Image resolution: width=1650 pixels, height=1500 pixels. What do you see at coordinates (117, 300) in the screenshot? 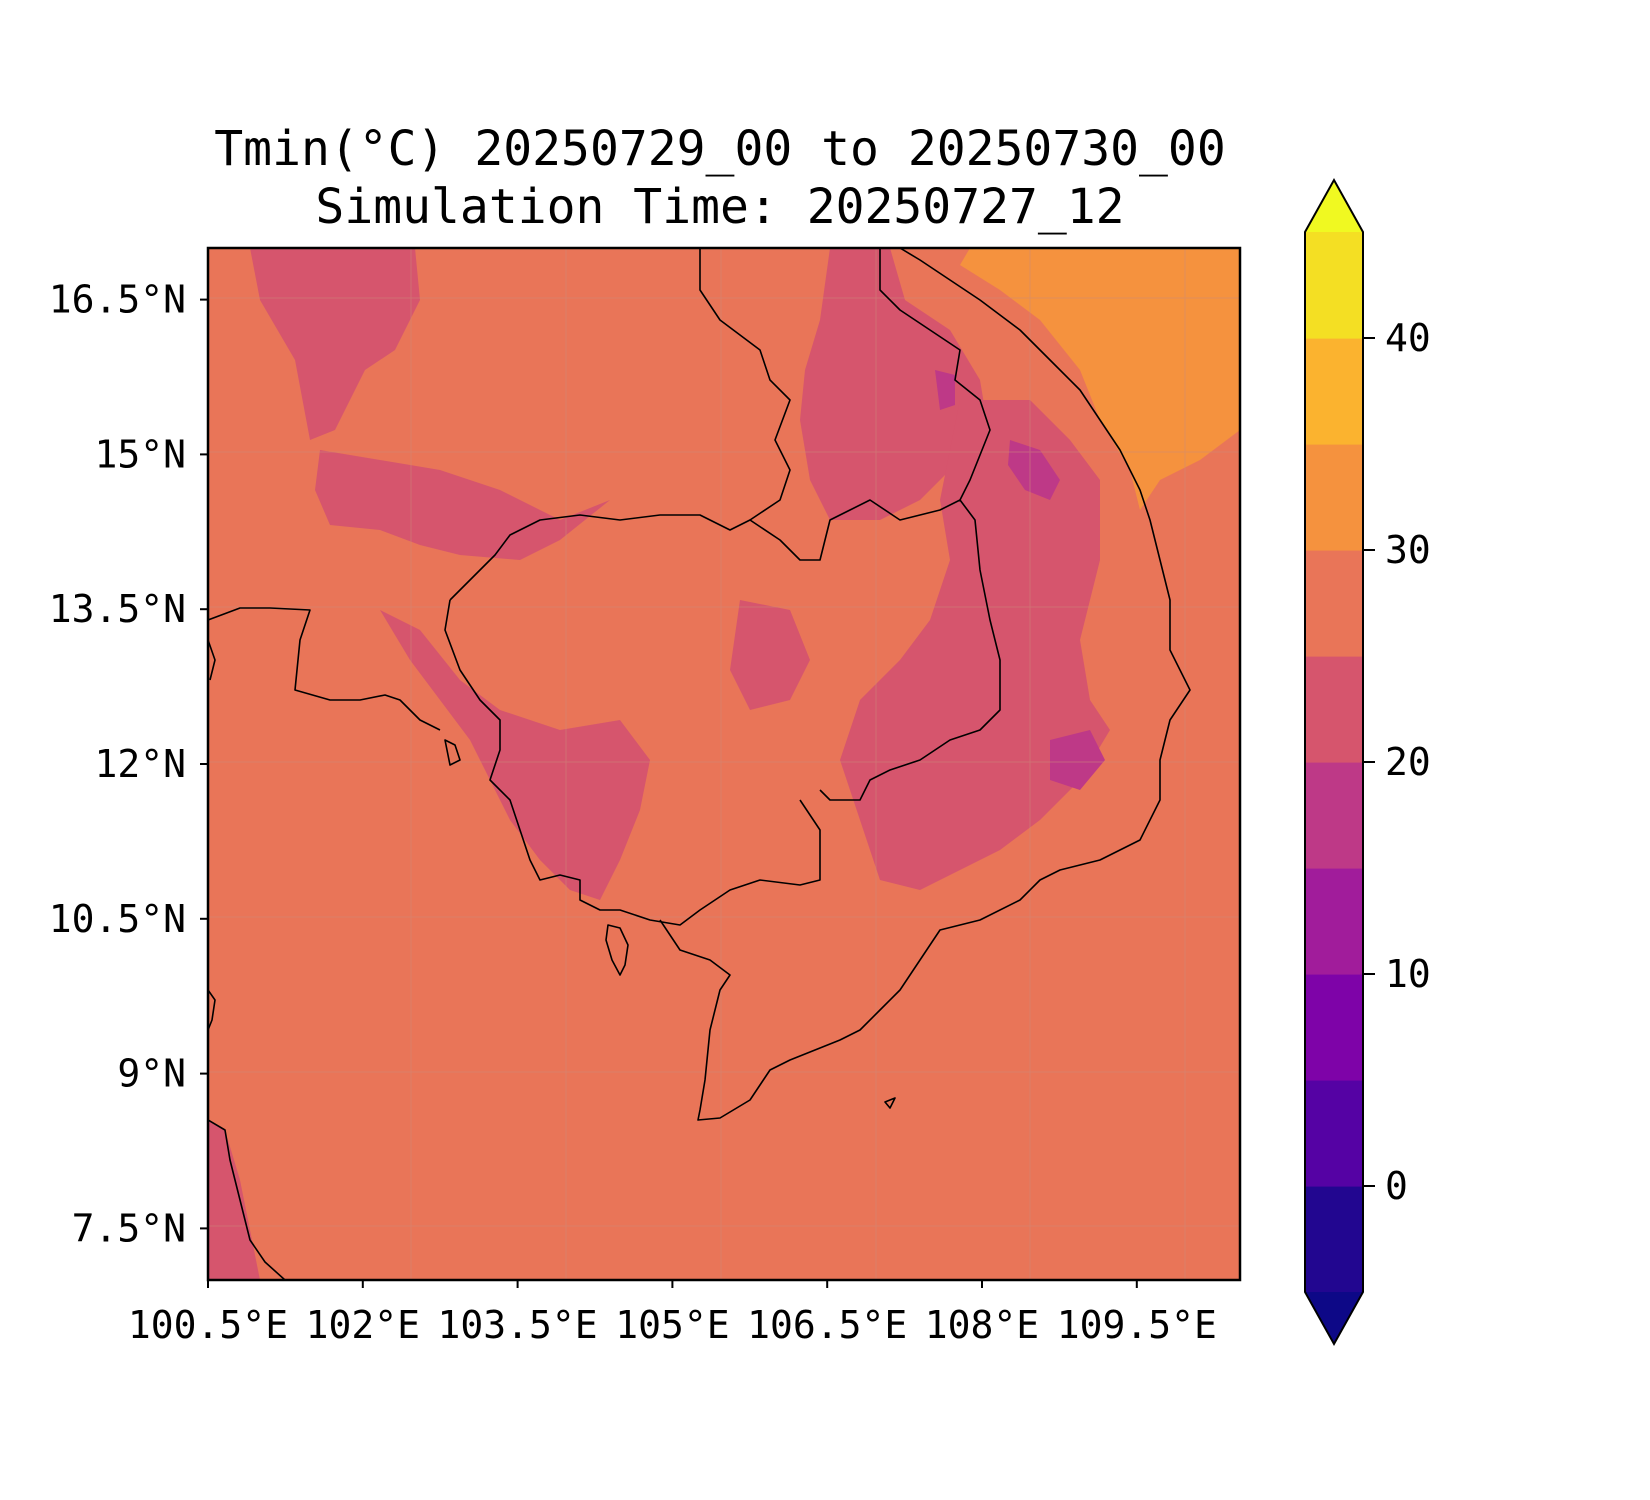
I see `lat-tick-label: 16.5°N` at bounding box center [117, 300].